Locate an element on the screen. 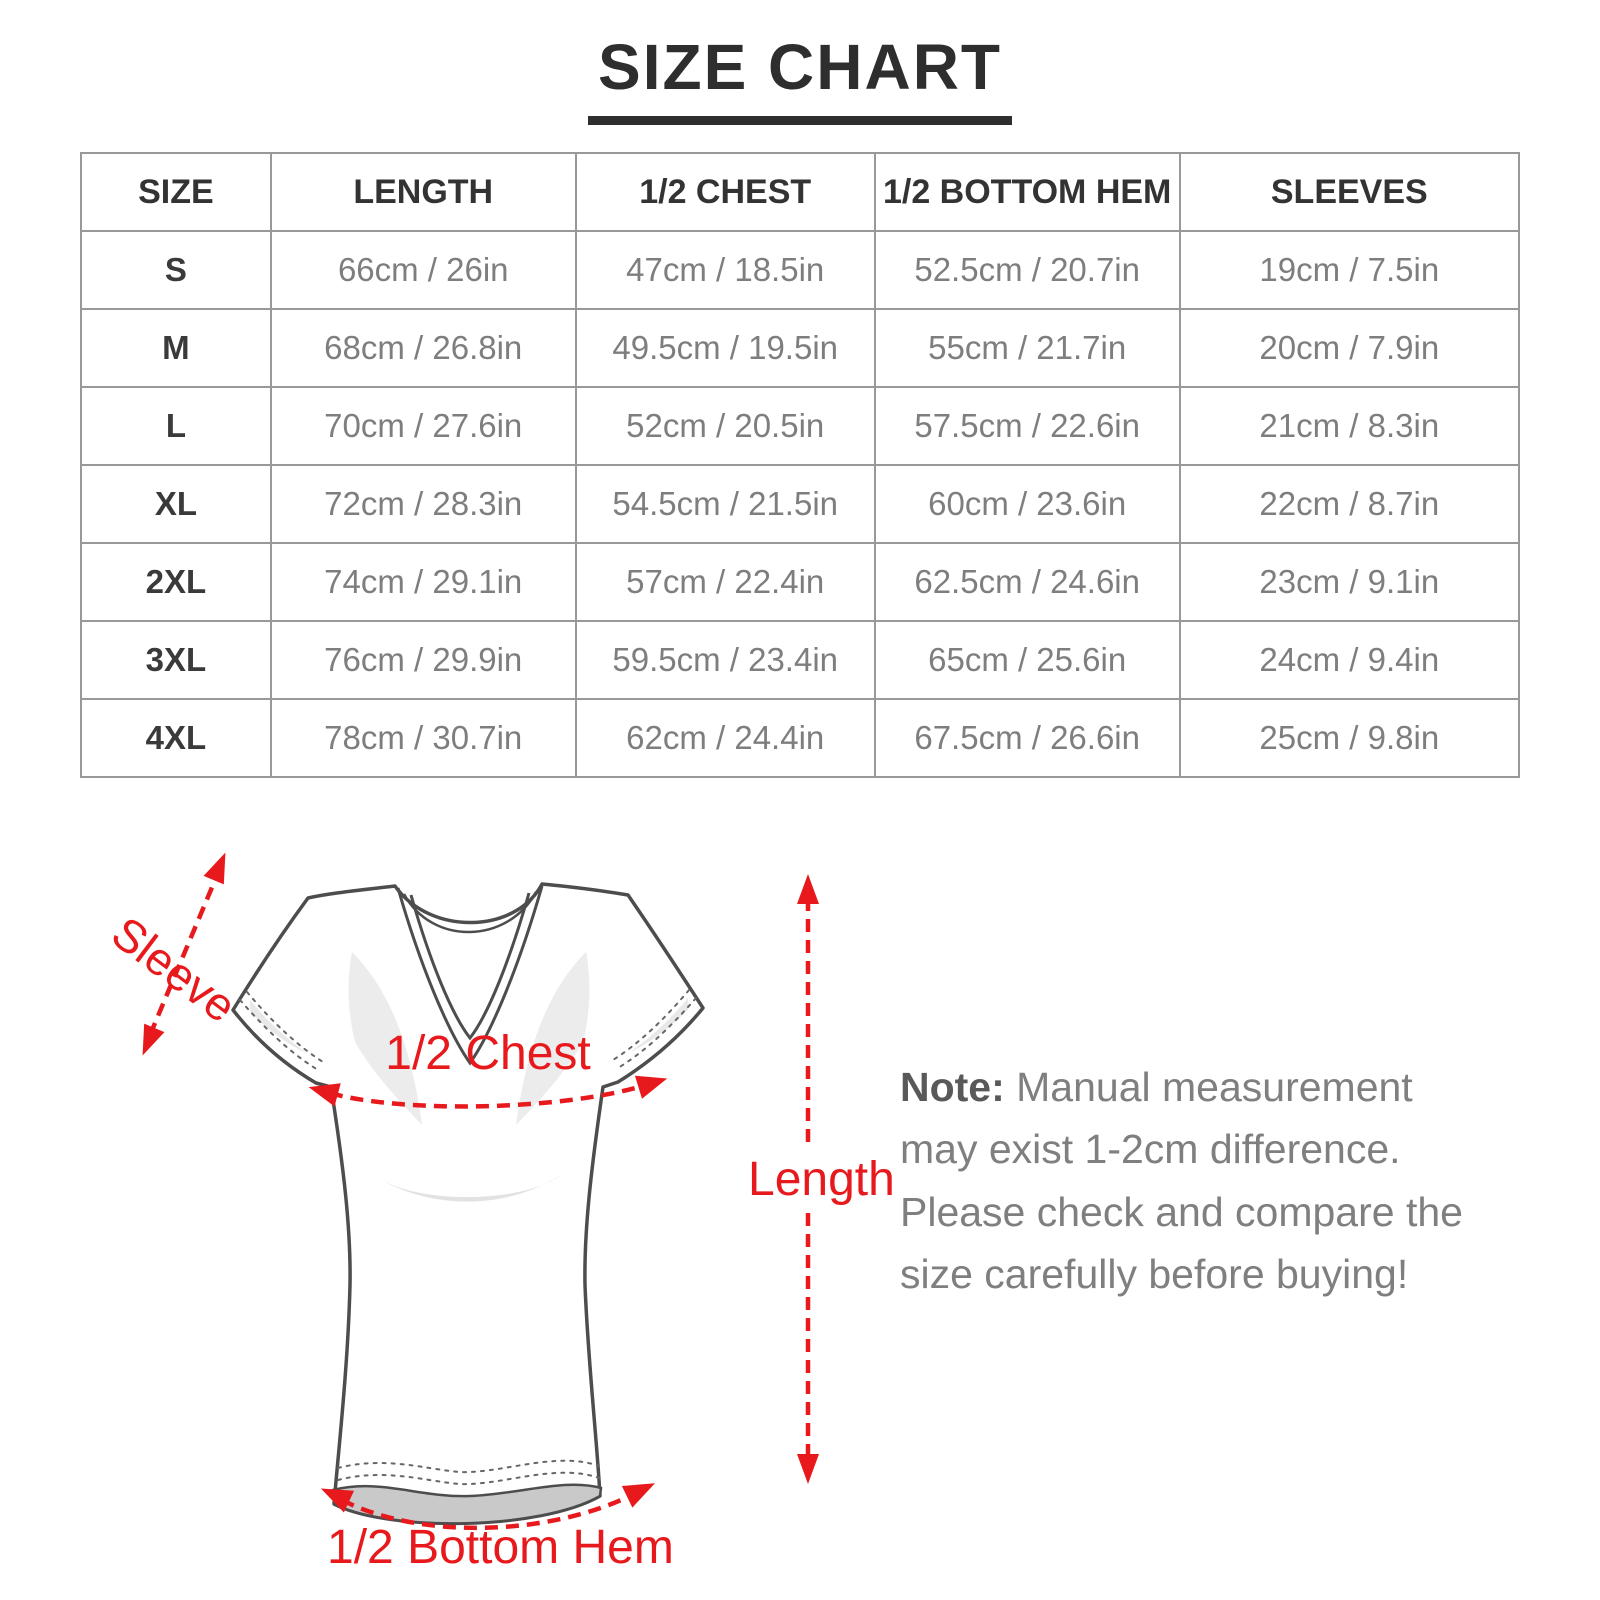 This screenshot has height=1600, width=1600. page-title: SIZE CHART is located at coordinates (800, 77).